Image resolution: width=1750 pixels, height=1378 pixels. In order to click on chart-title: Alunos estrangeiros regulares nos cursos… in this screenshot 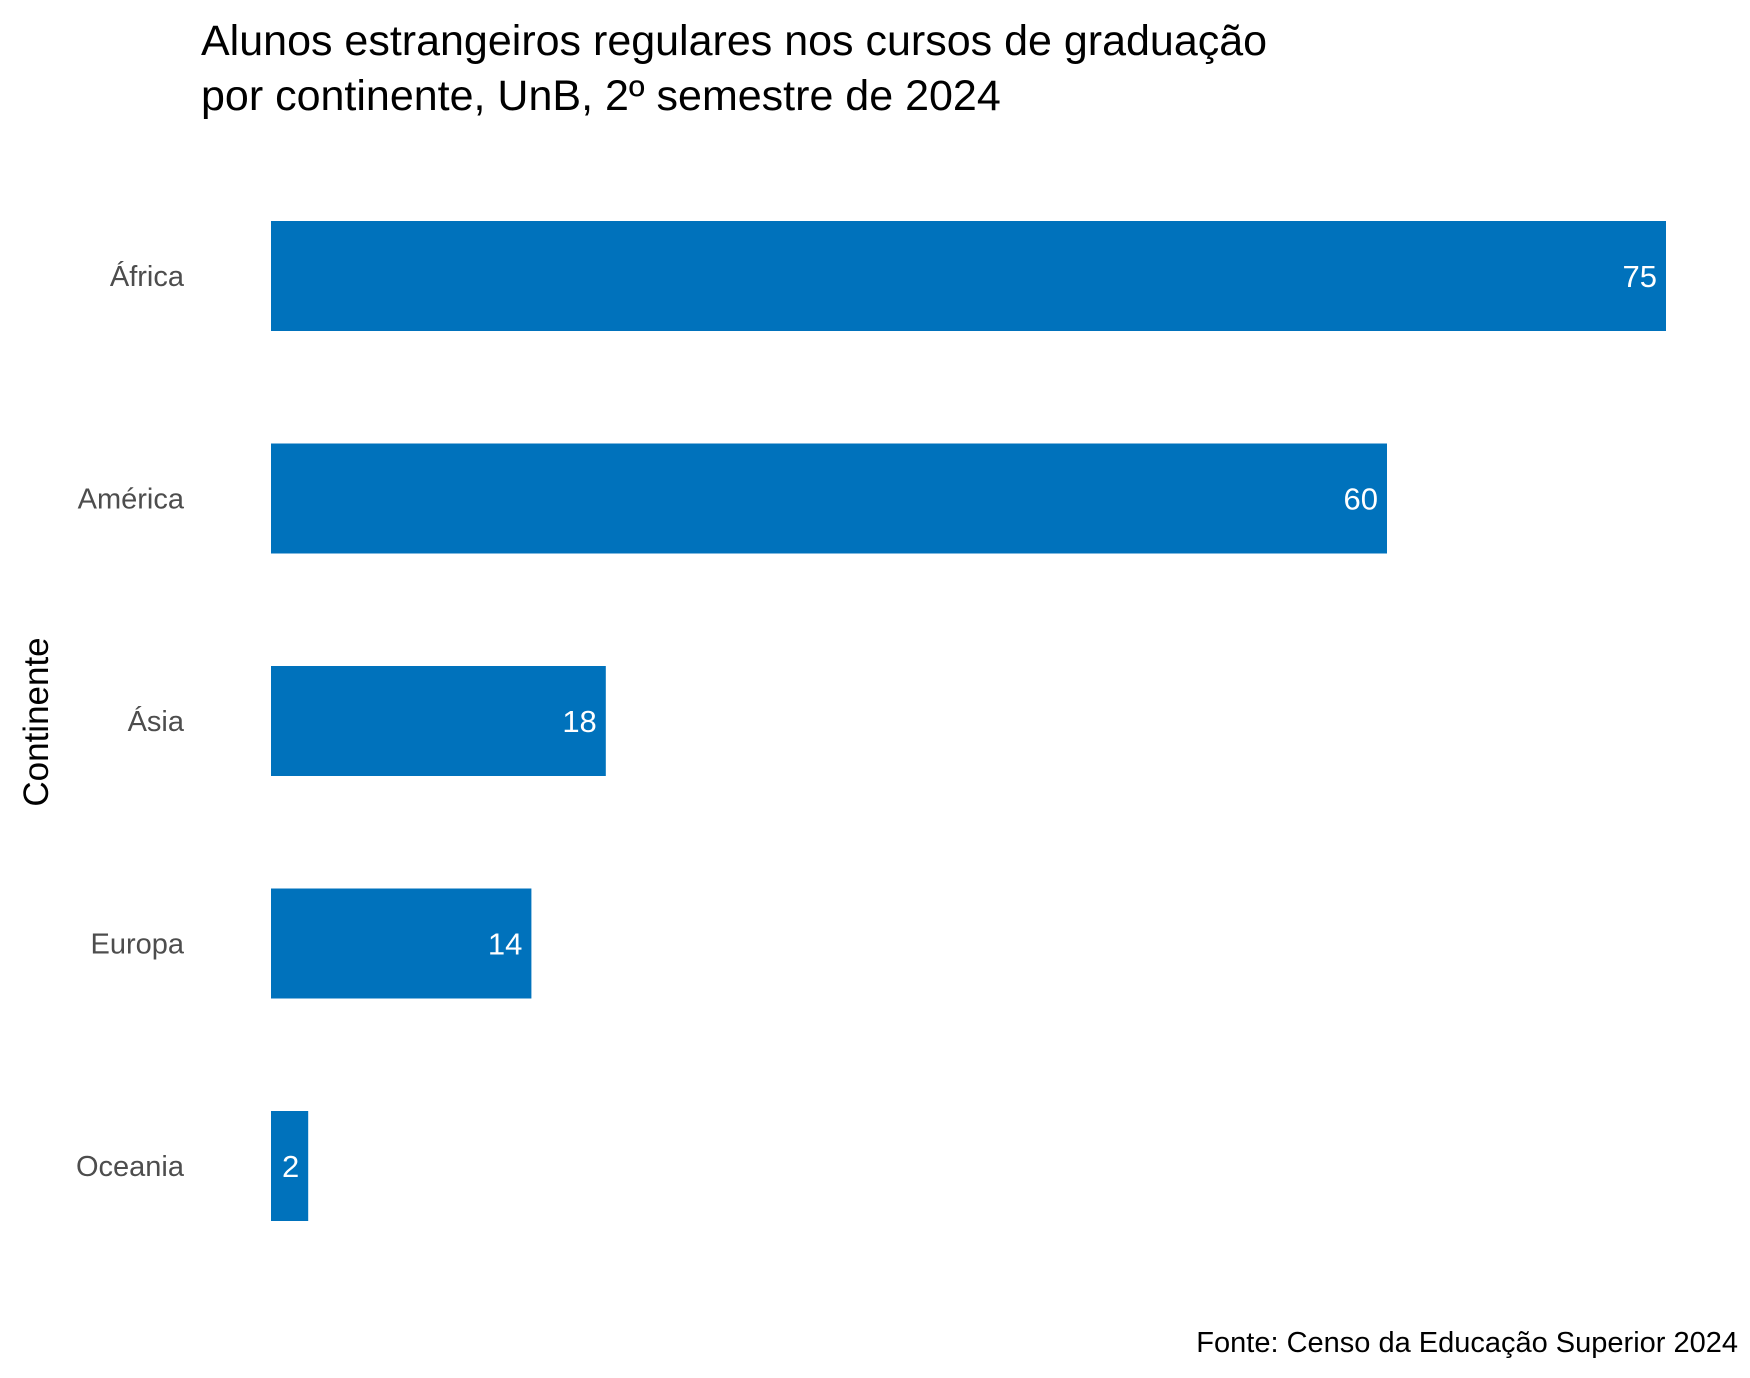, I will do `click(734, 68)`.